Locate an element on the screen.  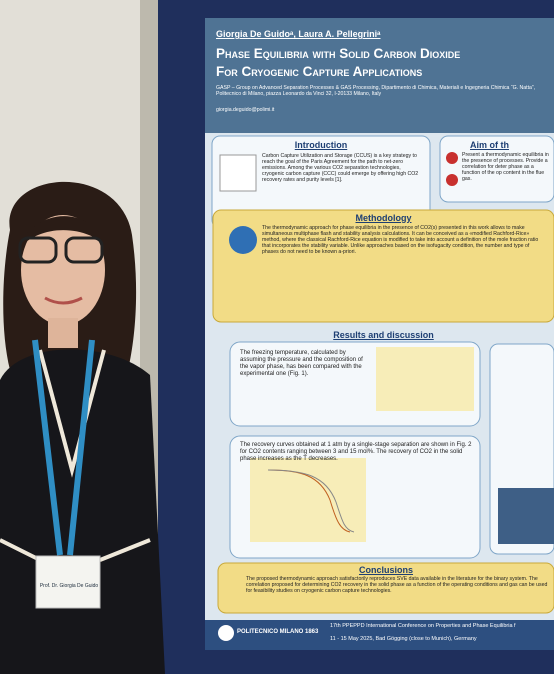
aim-box is located at coordinates (496, 169).